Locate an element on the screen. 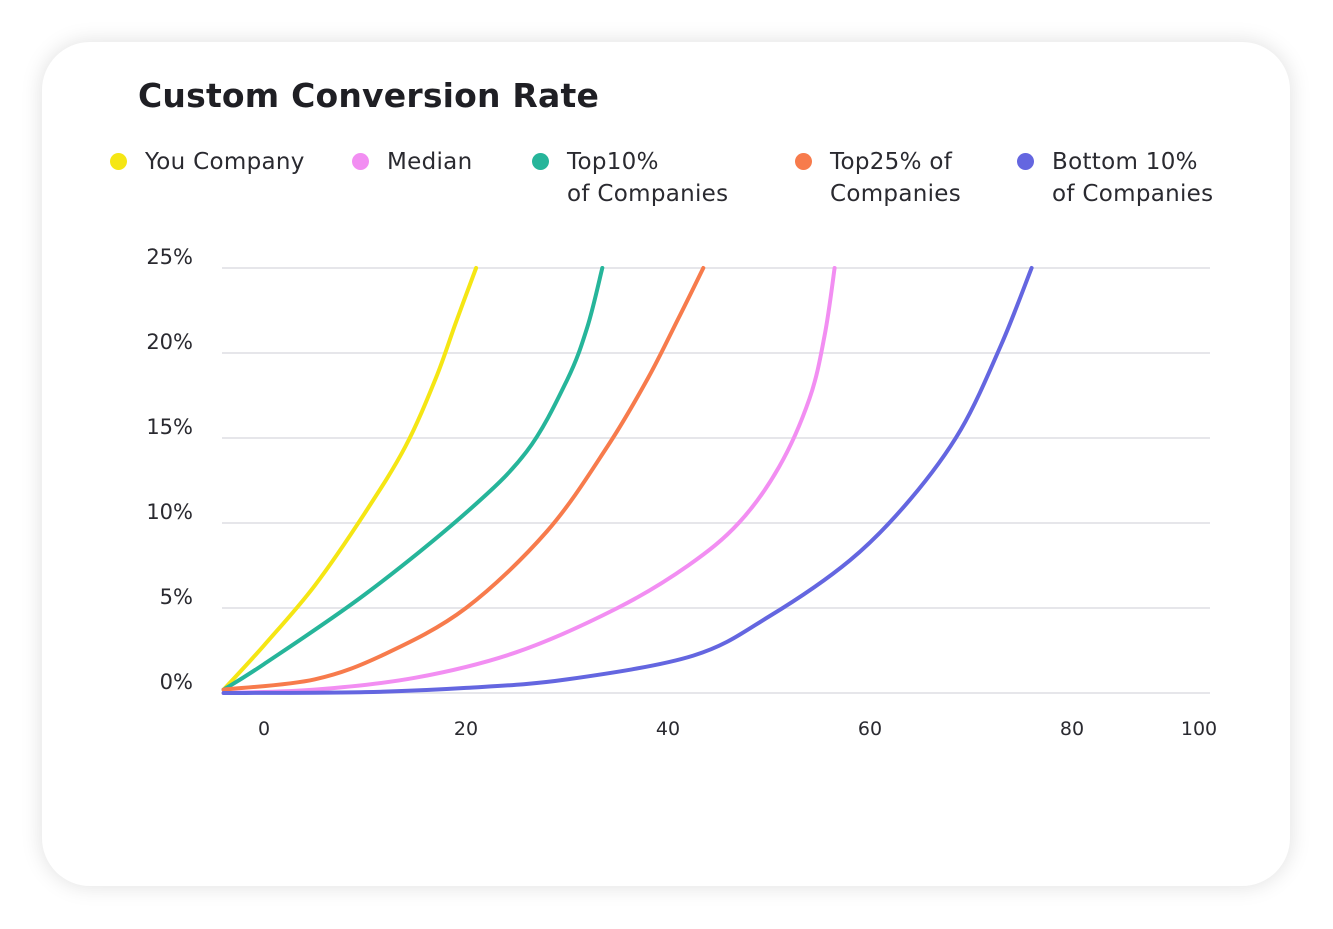 The width and height of the screenshot is (1333, 929). x-tick-label: 100 is located at coordinates (1199, 729).